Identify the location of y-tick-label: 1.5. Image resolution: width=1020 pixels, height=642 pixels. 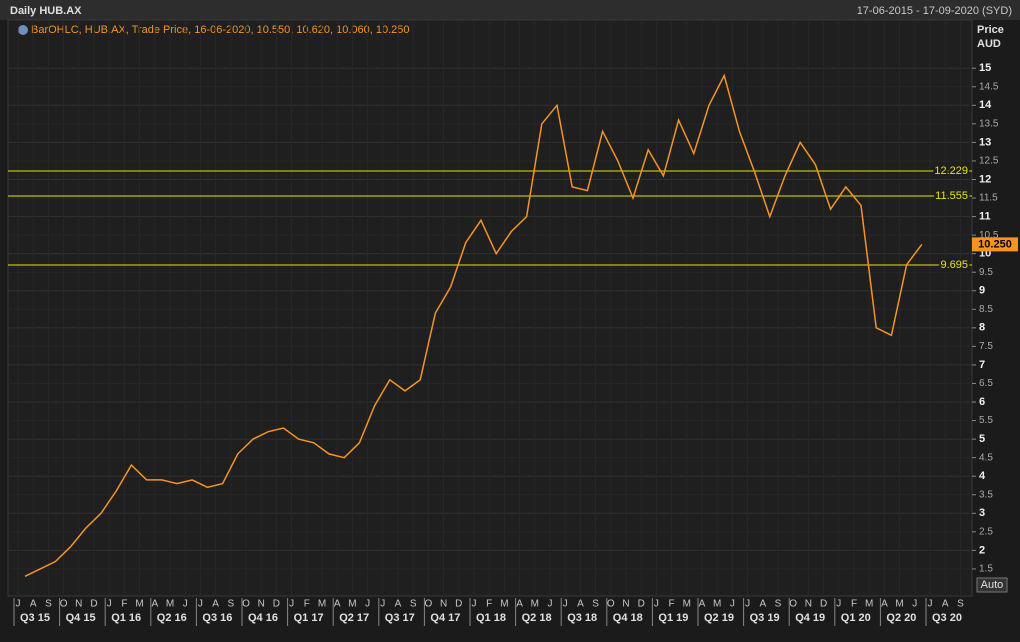
(986, 569).